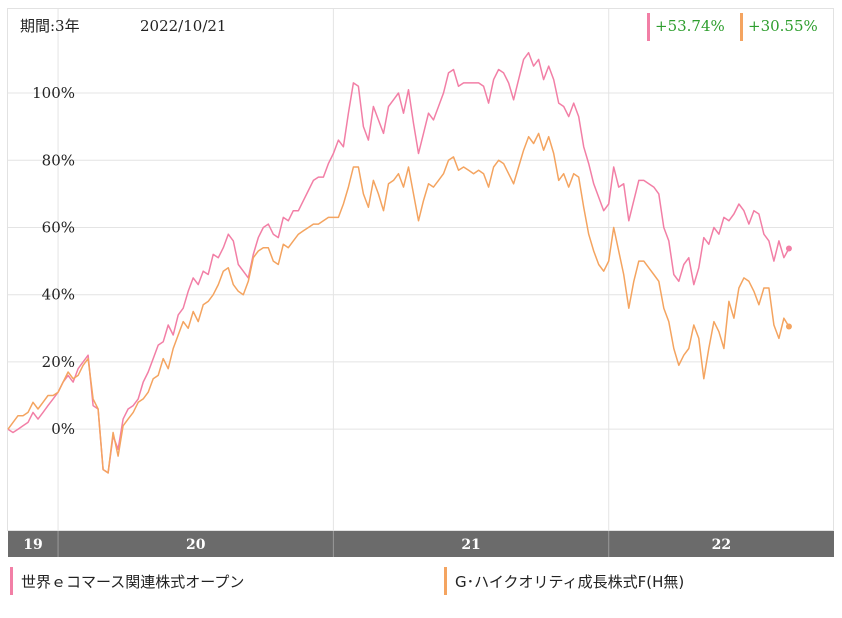 The image size is (842, 618). Describe the element at coordinates (783, 26) in the screenshot. I see `return-value-2: +30.55%` at that location.